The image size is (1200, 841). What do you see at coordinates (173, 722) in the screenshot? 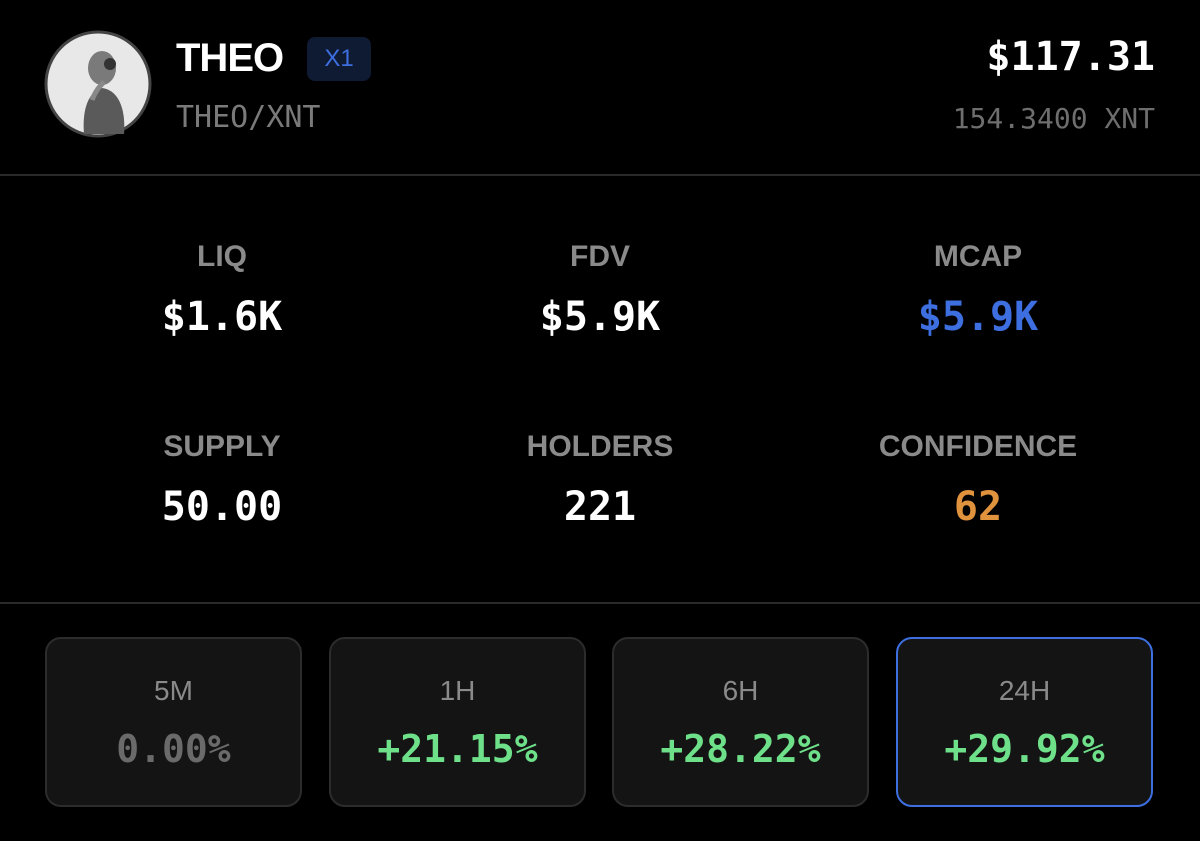
I see `timeframe-tab: 5M 0.00%` at bounding box center [173, 722].